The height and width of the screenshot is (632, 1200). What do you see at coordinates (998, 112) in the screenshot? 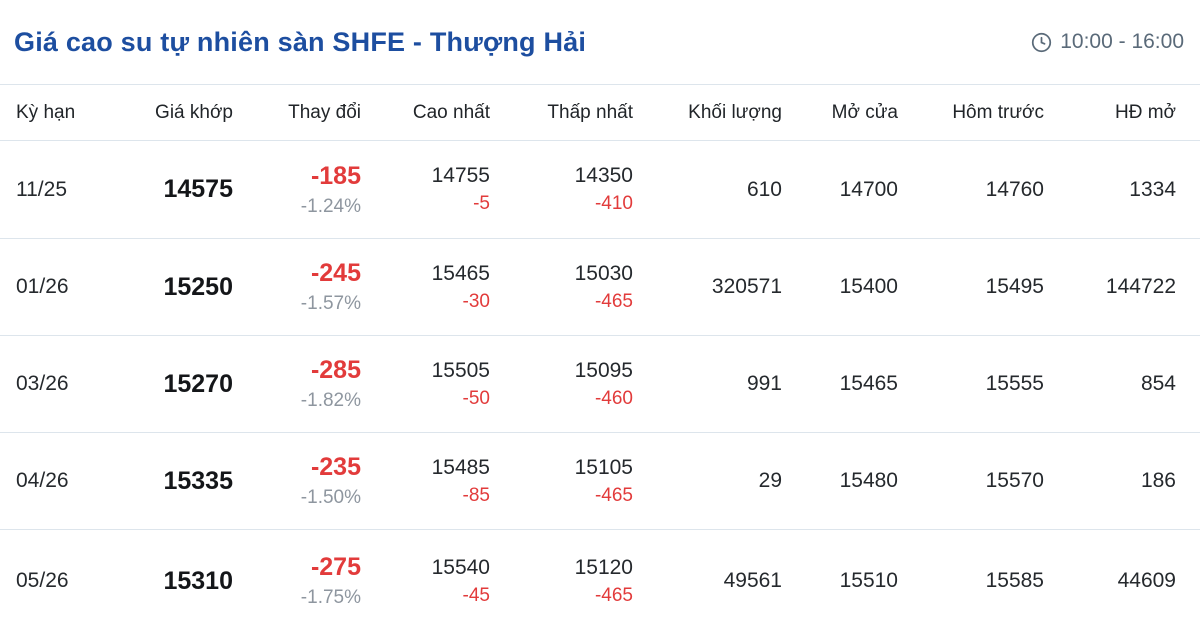
I see `col-header-prev-close: Hôm trước` at bounding box center [998, 112].